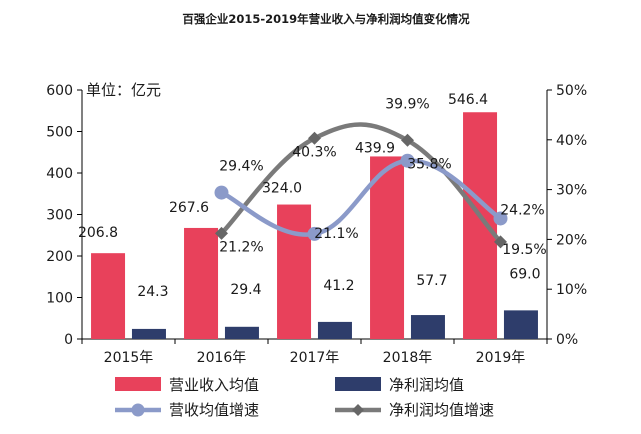 The height and width of the screenshot is (434, 641). What do you see at coordinates (336, 234) in the screenshot?
I see `line-data-label: 21.1%` at bounding box center [336, 234].